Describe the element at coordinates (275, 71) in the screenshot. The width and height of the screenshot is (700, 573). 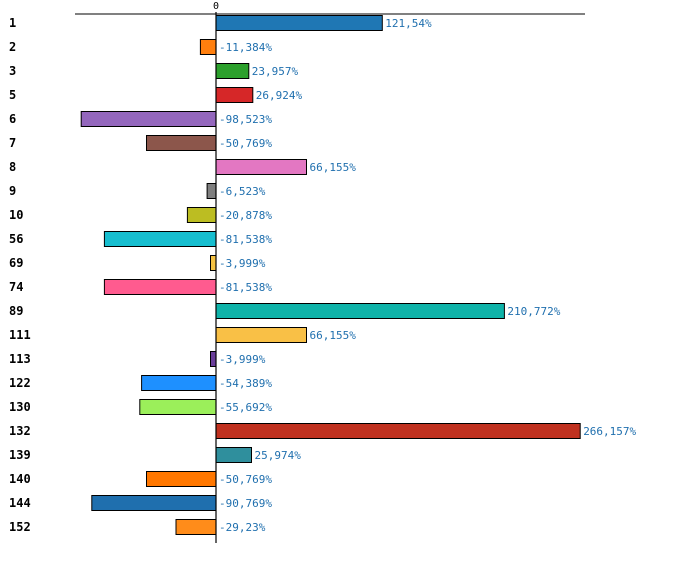
I see `value-label-3: 23,957%` at that location.